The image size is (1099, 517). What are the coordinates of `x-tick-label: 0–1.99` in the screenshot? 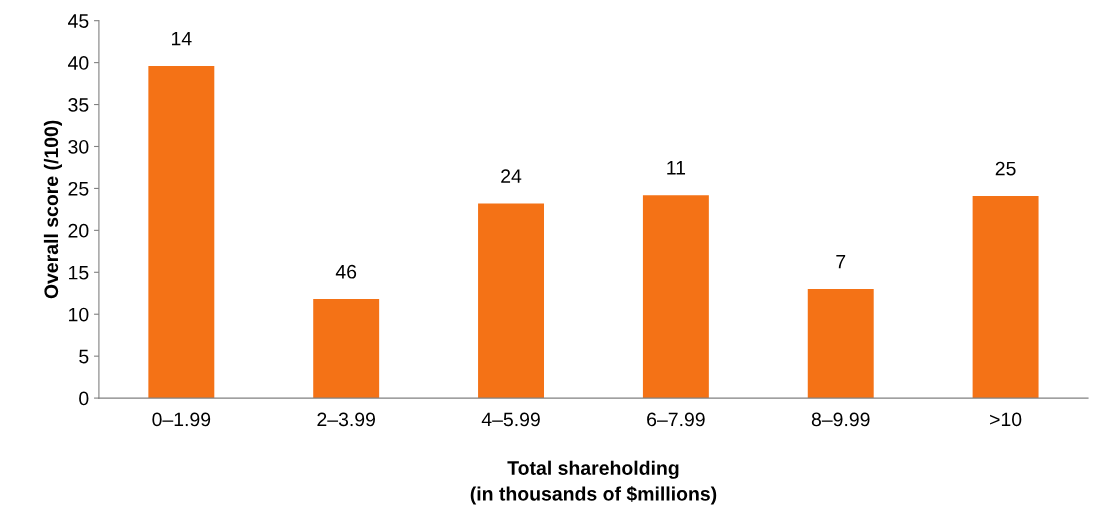 It's located at (181, 419).